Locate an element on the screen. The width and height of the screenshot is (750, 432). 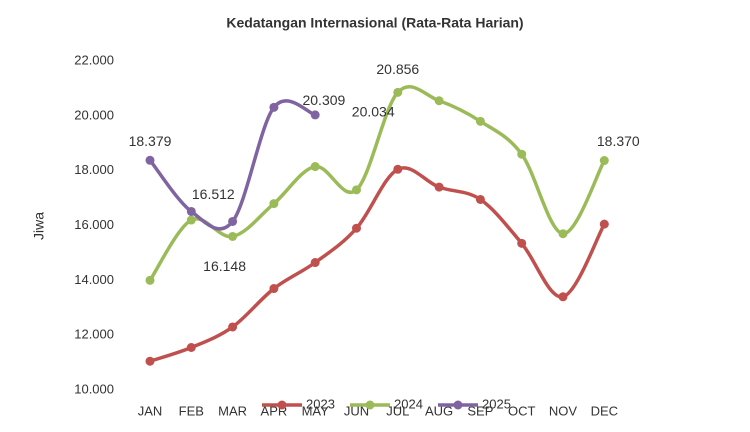
data-label: 16.512 is located at coordinates (213, 194).